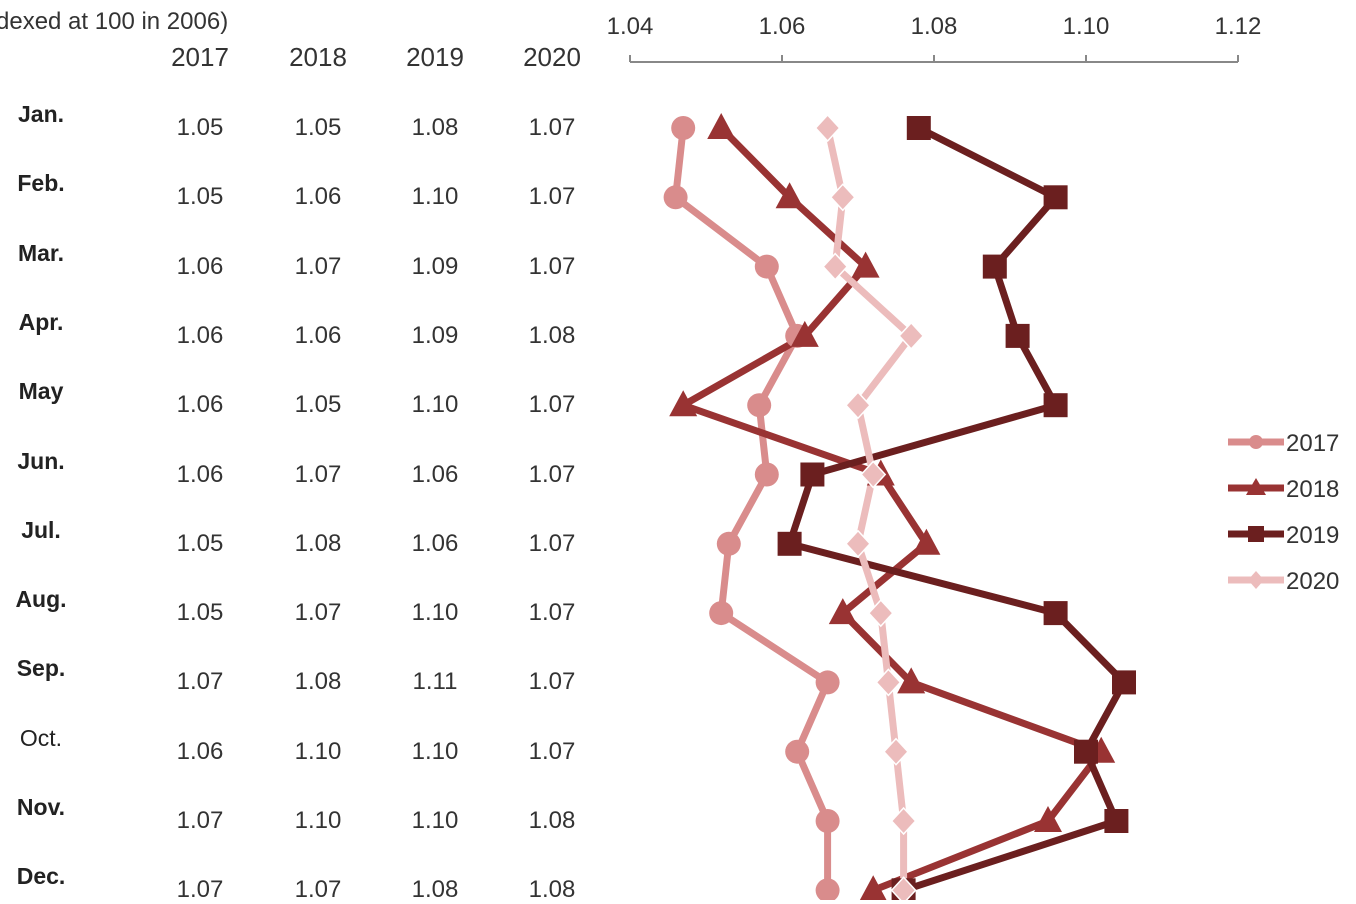 The image size is (1356, 904). I want to click on month-label: Jul., so click(41, 529).